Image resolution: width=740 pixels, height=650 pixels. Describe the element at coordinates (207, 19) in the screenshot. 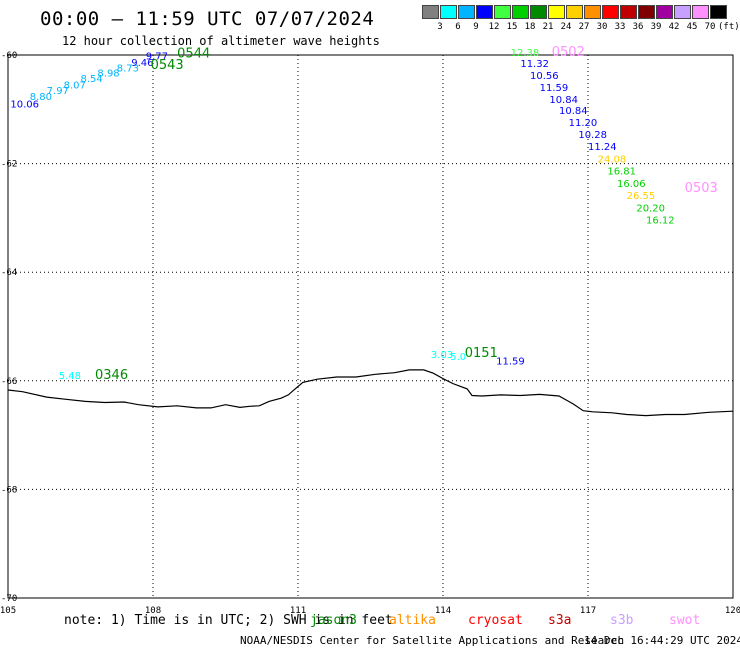

I see `page-title: 00:00 — 11:59 UTC 07/07/2024` at that location.